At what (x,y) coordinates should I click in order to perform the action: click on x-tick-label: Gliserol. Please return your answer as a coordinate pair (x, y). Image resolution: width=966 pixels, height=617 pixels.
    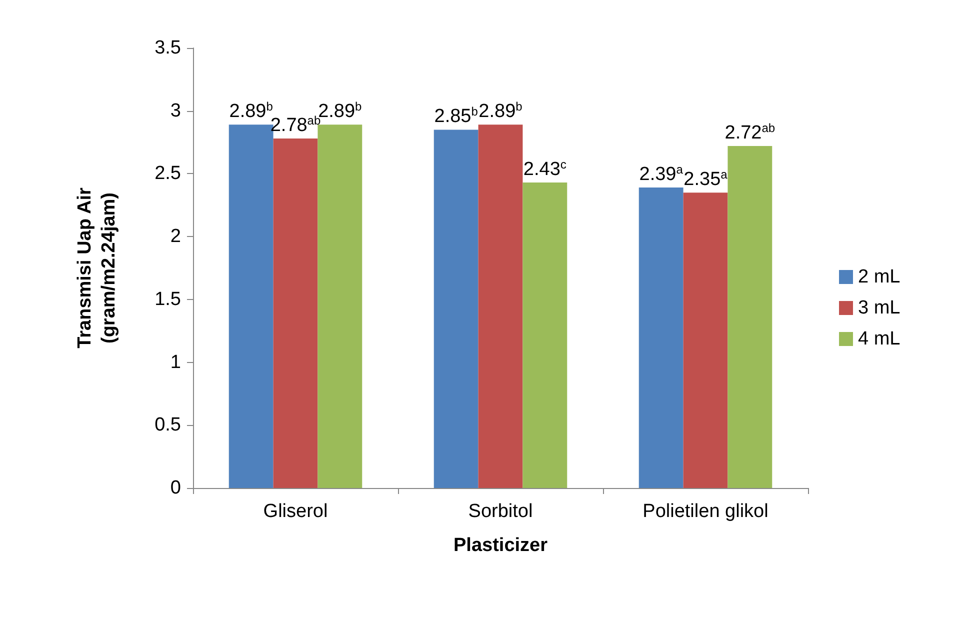
    Looking at the image, I should click on (295, 511).